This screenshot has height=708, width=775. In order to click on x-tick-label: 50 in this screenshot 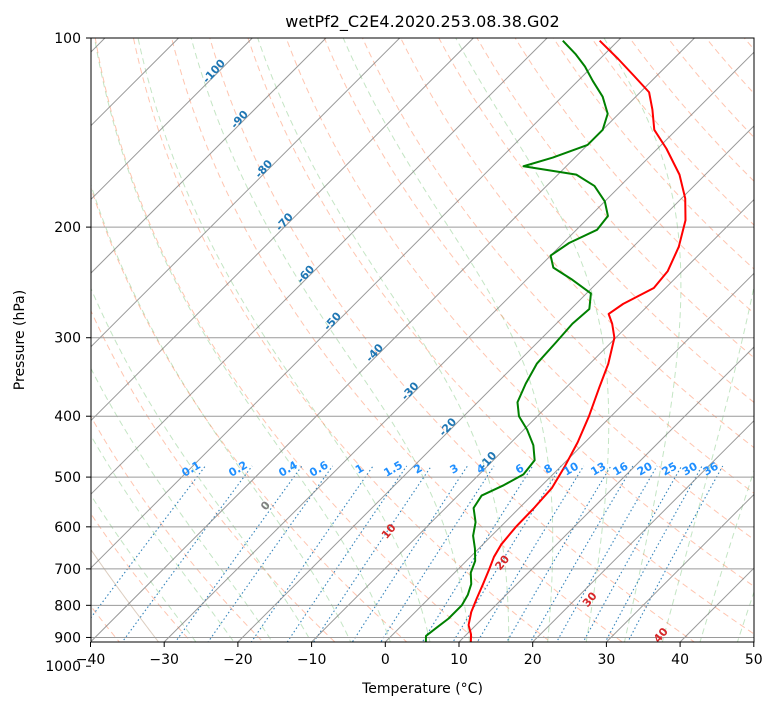, I will do `click(754, 660)`.